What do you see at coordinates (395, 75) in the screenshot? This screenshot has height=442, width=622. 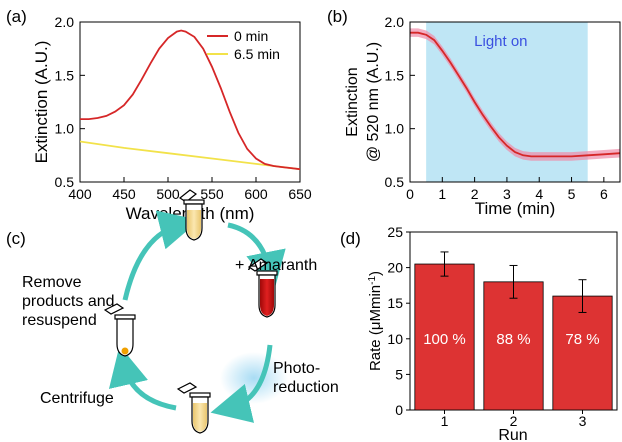 I see `panel-b-y-tick-label: 1.5` at bounding box center [395, 75].